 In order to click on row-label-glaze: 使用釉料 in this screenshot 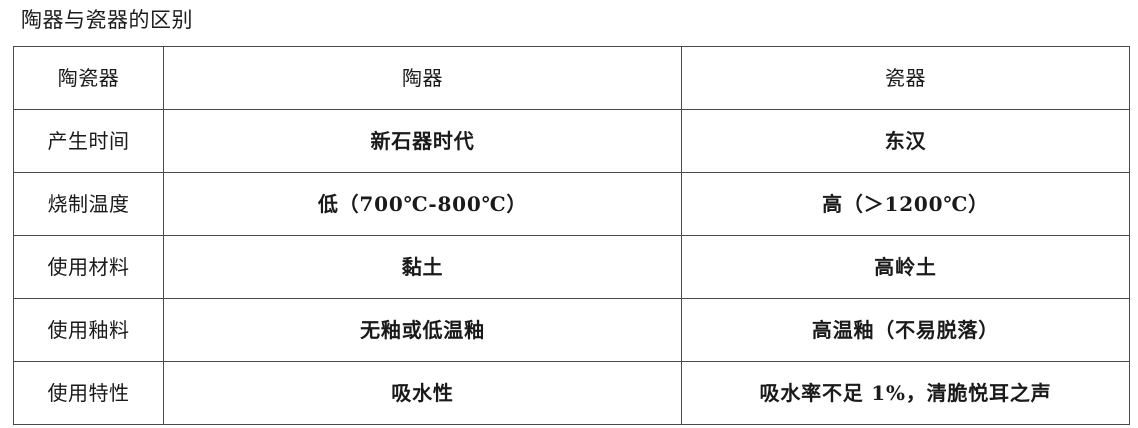, I will do `click(88, 330)`.